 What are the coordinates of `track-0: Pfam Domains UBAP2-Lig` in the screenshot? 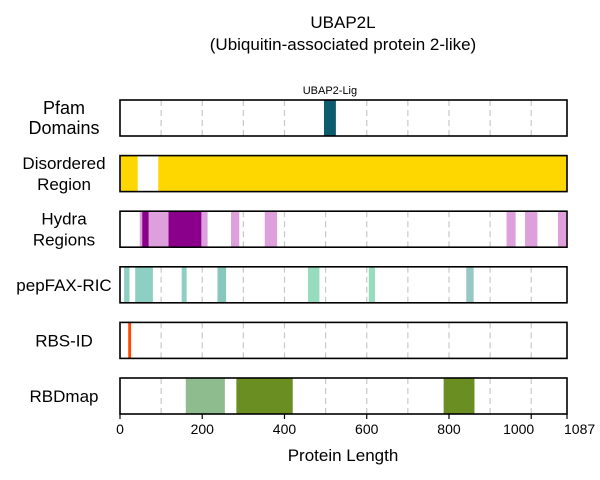 It's located at (298, 111).